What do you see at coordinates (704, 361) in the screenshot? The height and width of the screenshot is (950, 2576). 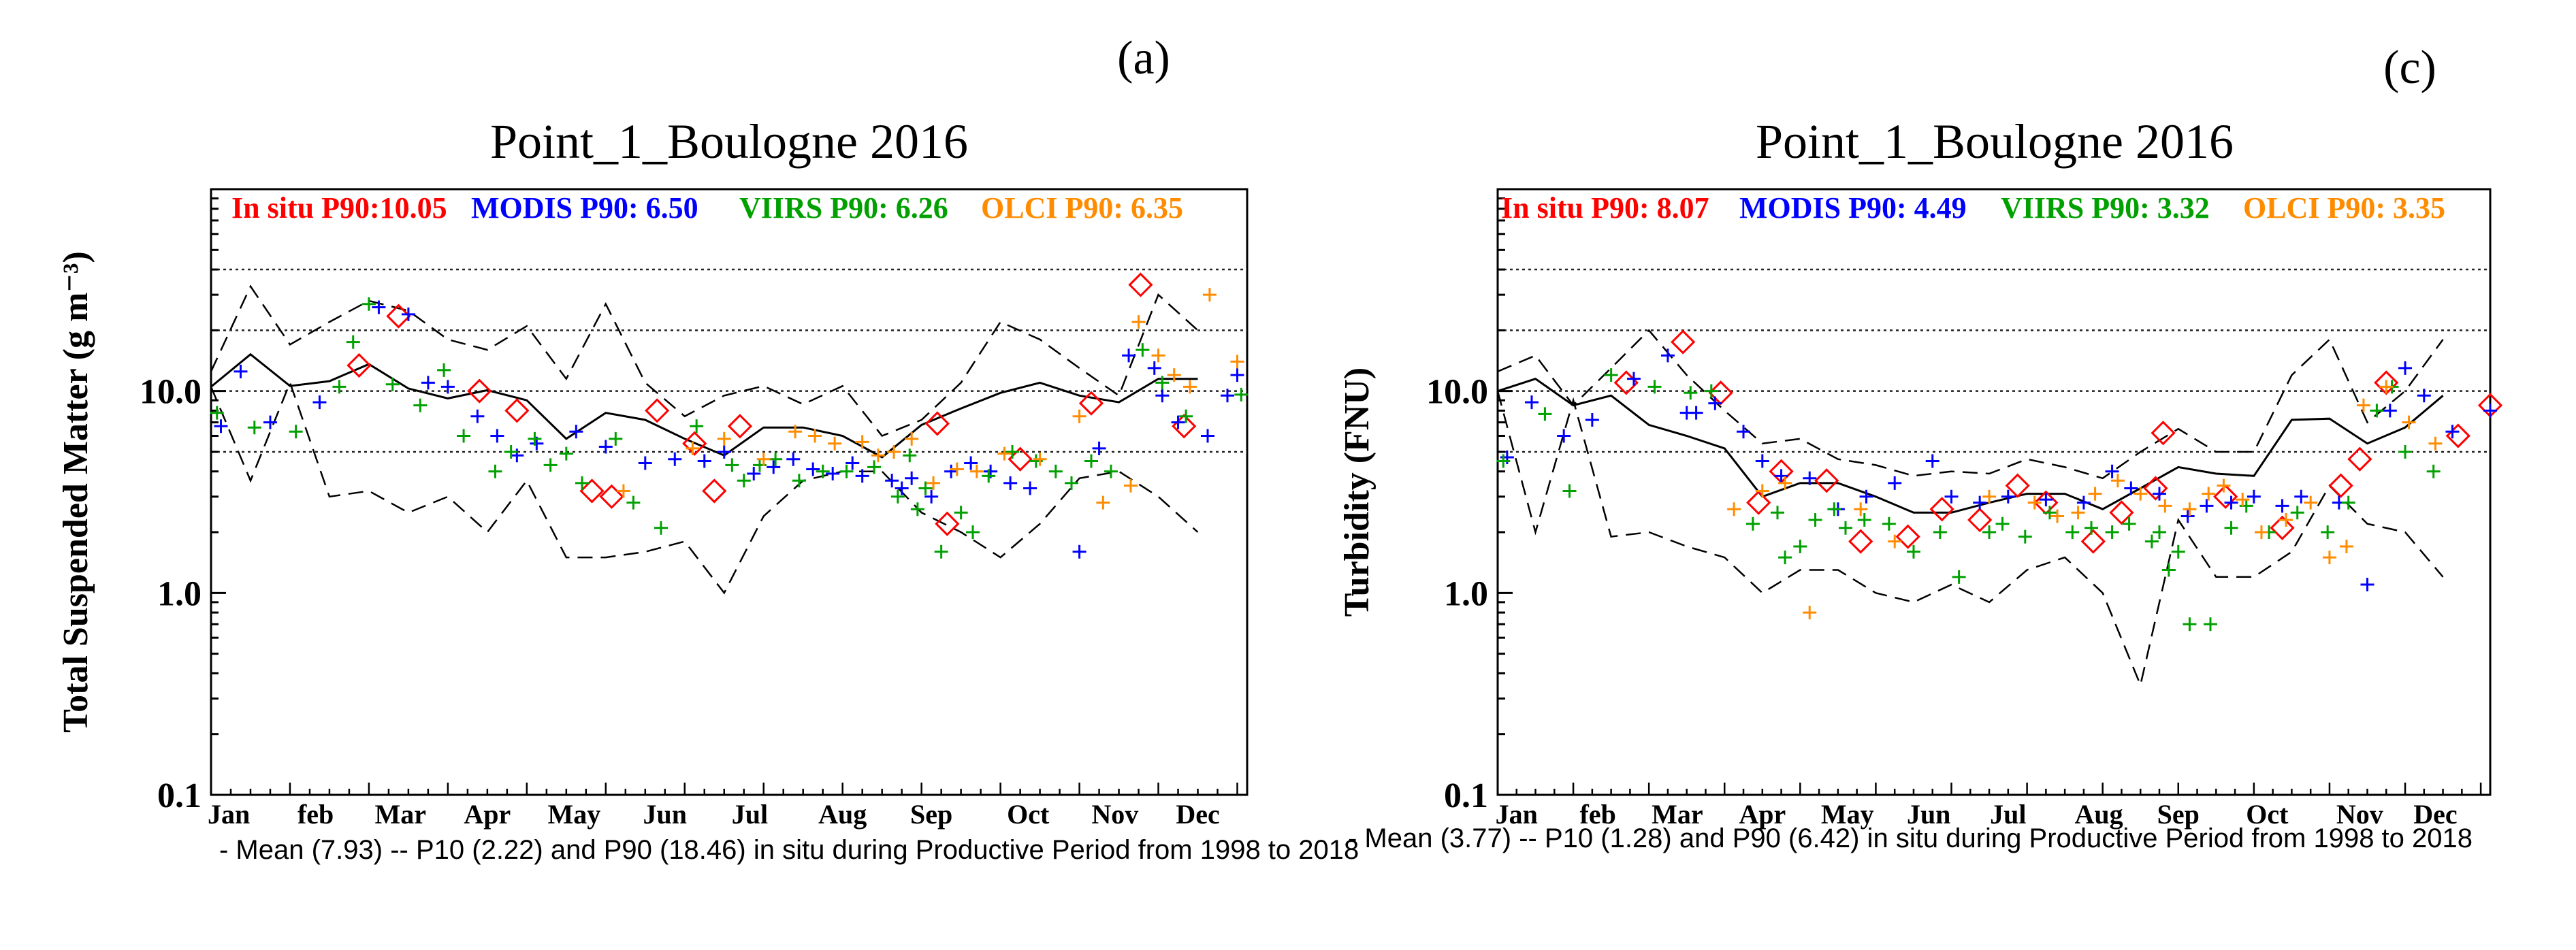 I see `p90-line` at bounding box center [704, 361].